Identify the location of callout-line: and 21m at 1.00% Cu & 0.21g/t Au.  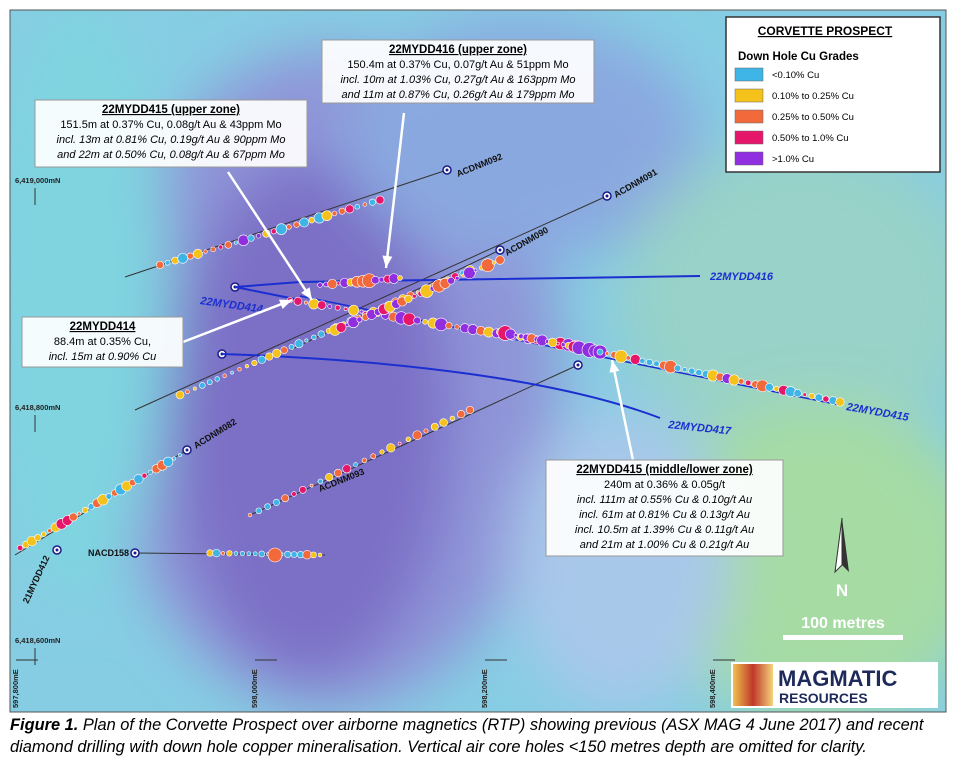
(665, 545).